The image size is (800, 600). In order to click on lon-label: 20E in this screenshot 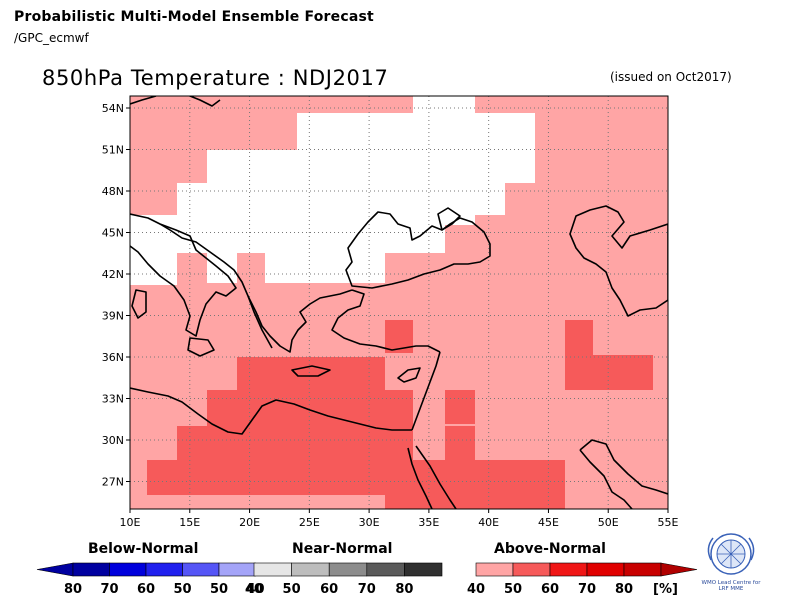, I will do `click(249, 522)`.